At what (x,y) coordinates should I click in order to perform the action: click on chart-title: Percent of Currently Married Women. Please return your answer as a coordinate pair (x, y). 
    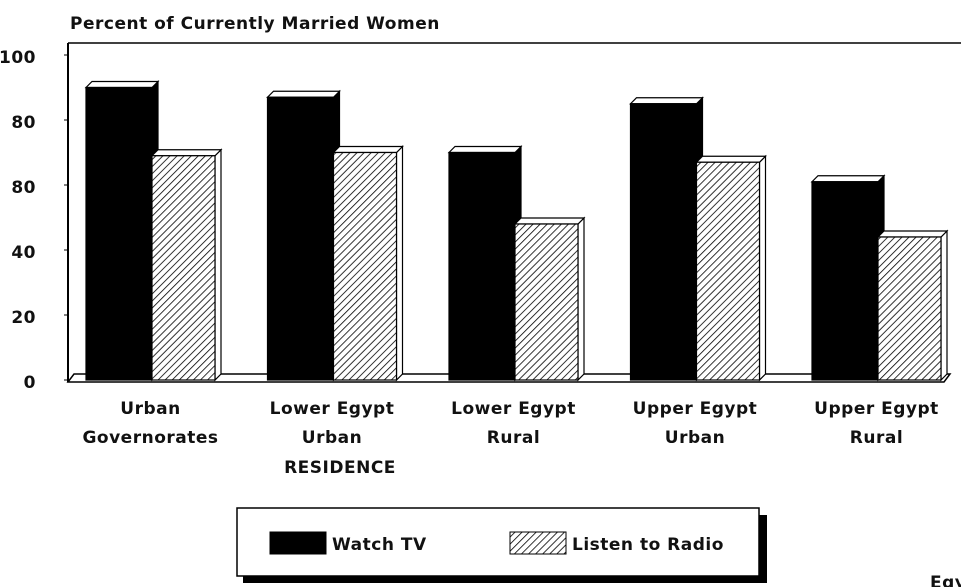
    Looking at the image, I should click on (255, 24).